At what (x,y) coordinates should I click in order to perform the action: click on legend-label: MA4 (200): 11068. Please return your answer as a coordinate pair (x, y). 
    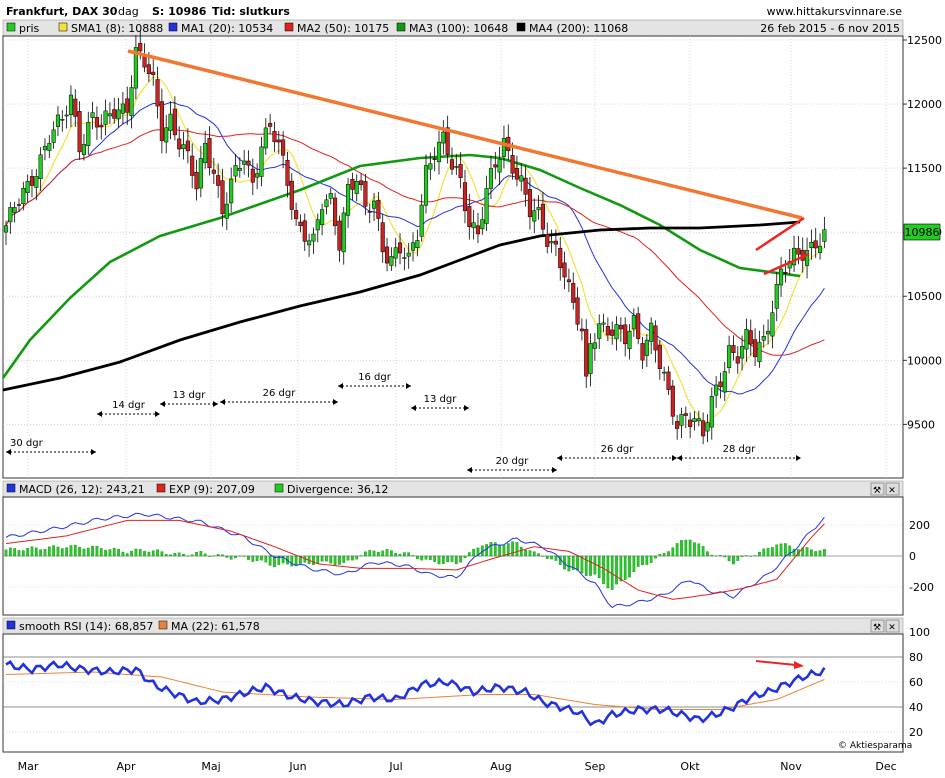
    Looking at the image, I should click on (578, 28).